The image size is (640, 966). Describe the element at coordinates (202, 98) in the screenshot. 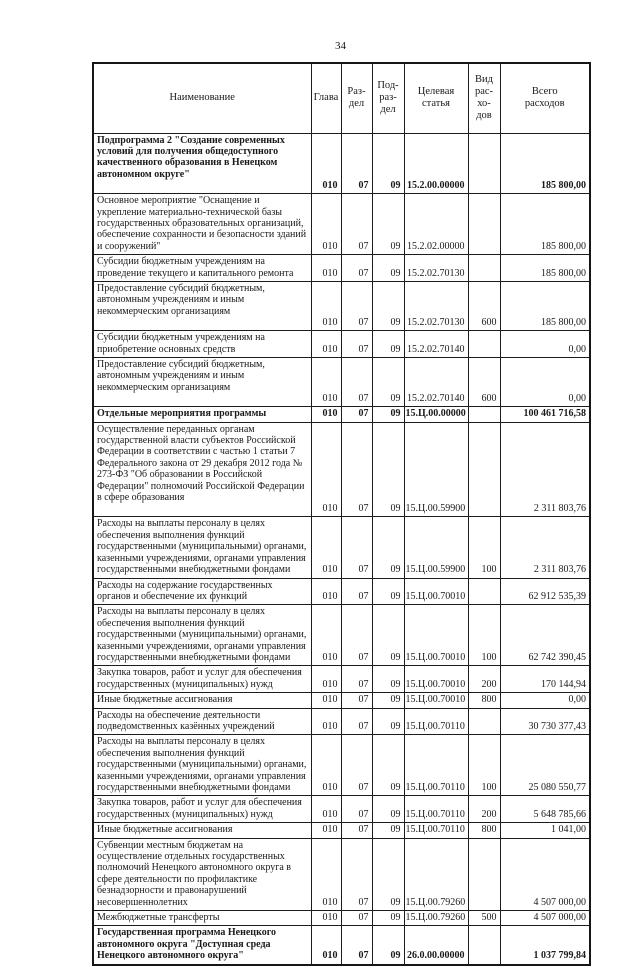

I see `header-name: Наименование` at that location.